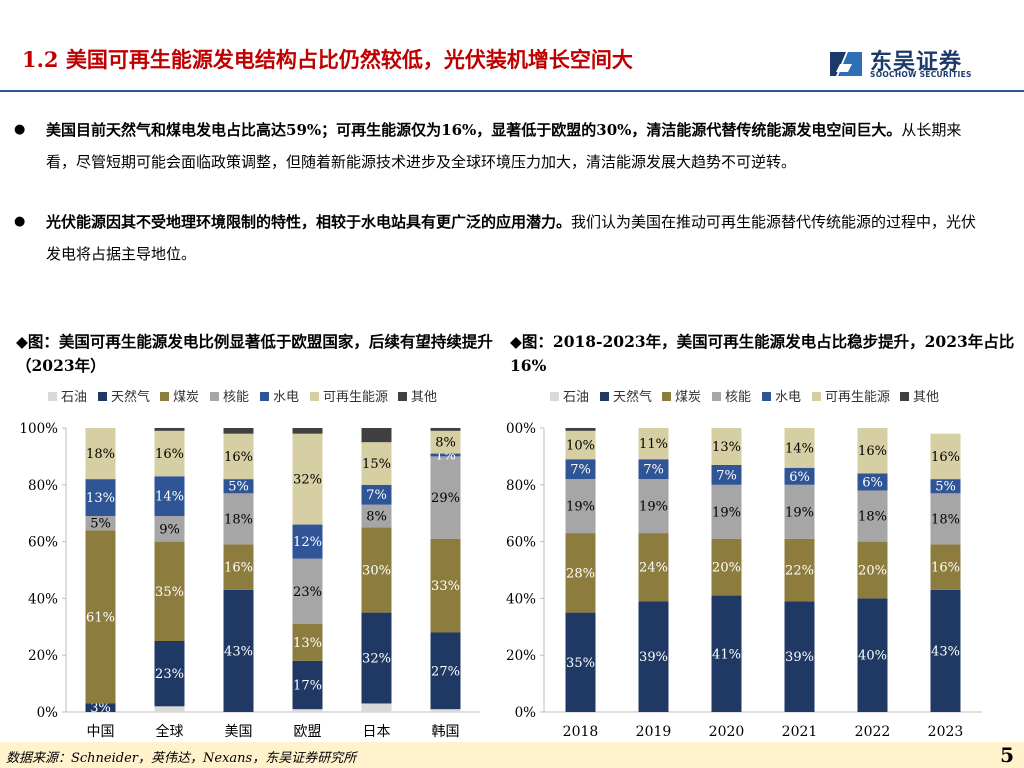 The width and height of the screenshot is (1024, 768). I want to click on legend-swatch-其他, so click(904, 396).